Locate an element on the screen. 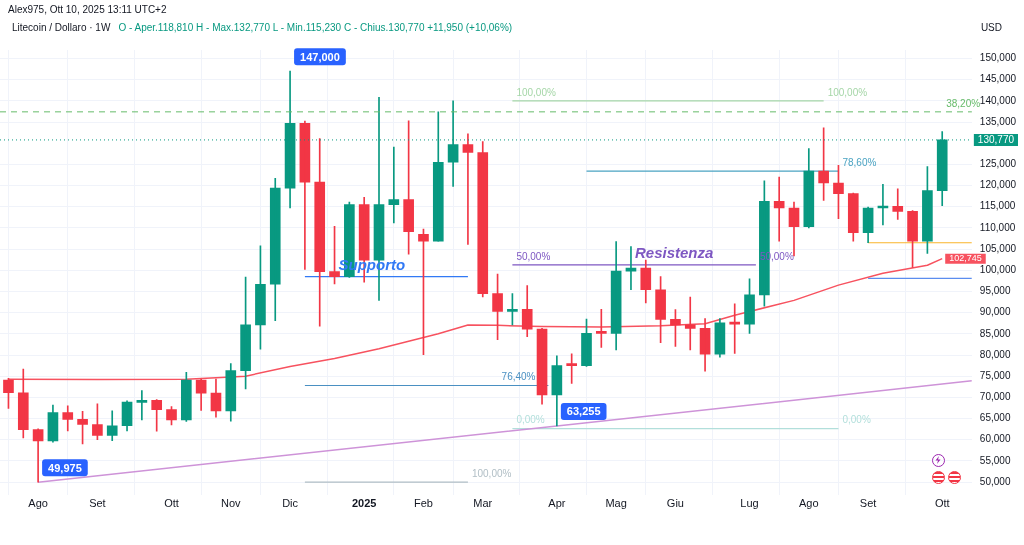  y-tick-label: 135,000 is located at coordinates (998, 121).